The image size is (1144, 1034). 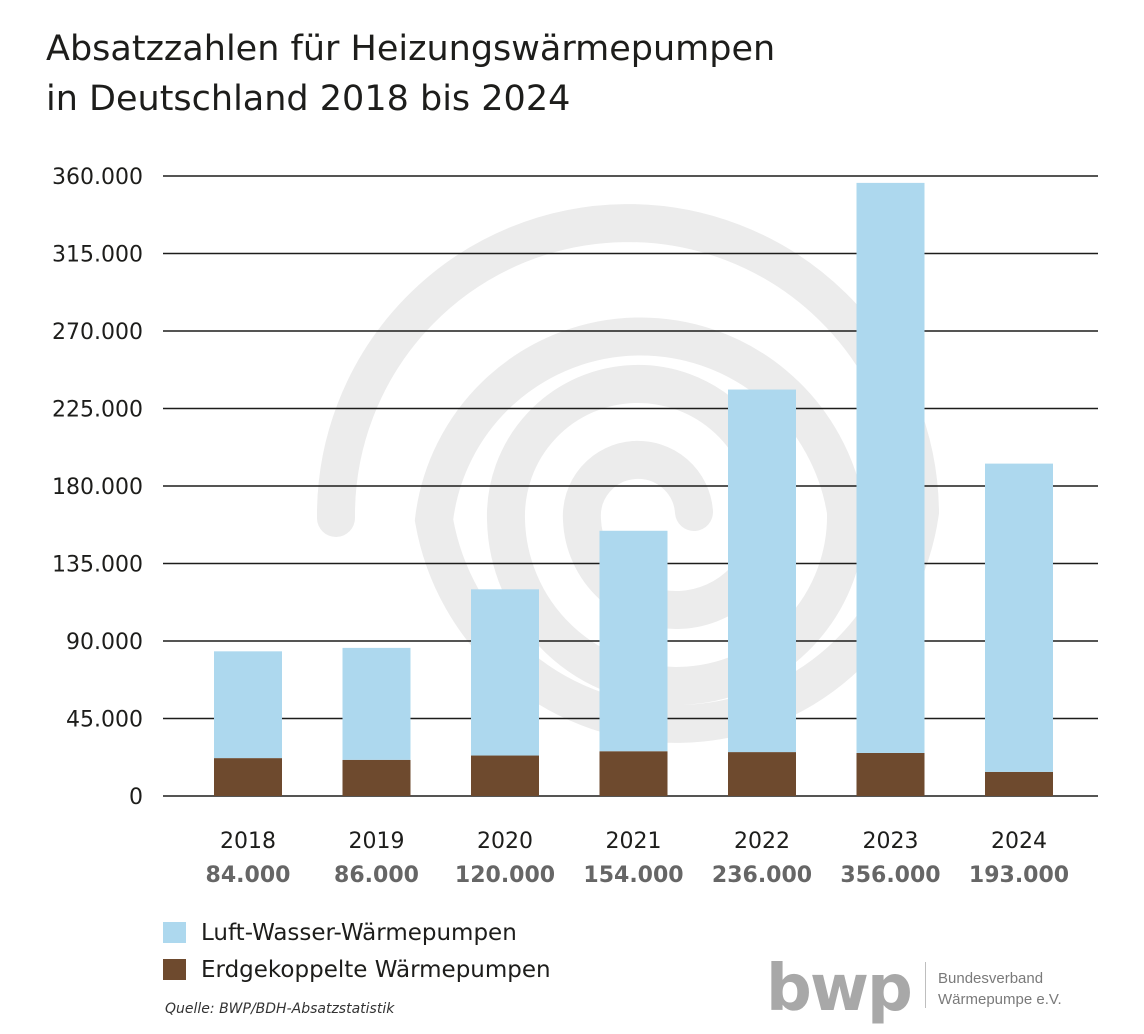 I want to click on x-tick-label: 2020, so click(x=505, y=841).